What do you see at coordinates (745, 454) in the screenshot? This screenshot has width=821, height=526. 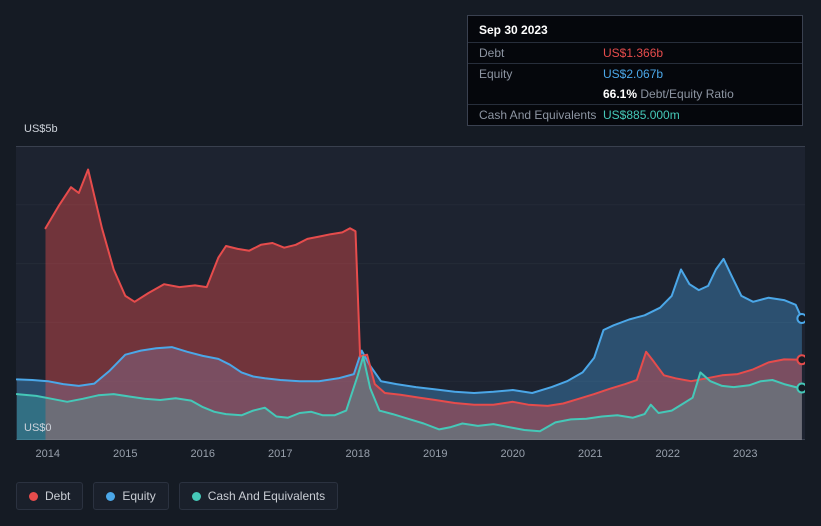 I see `x-tick-label: 2023` at bounding box center [745, 454].